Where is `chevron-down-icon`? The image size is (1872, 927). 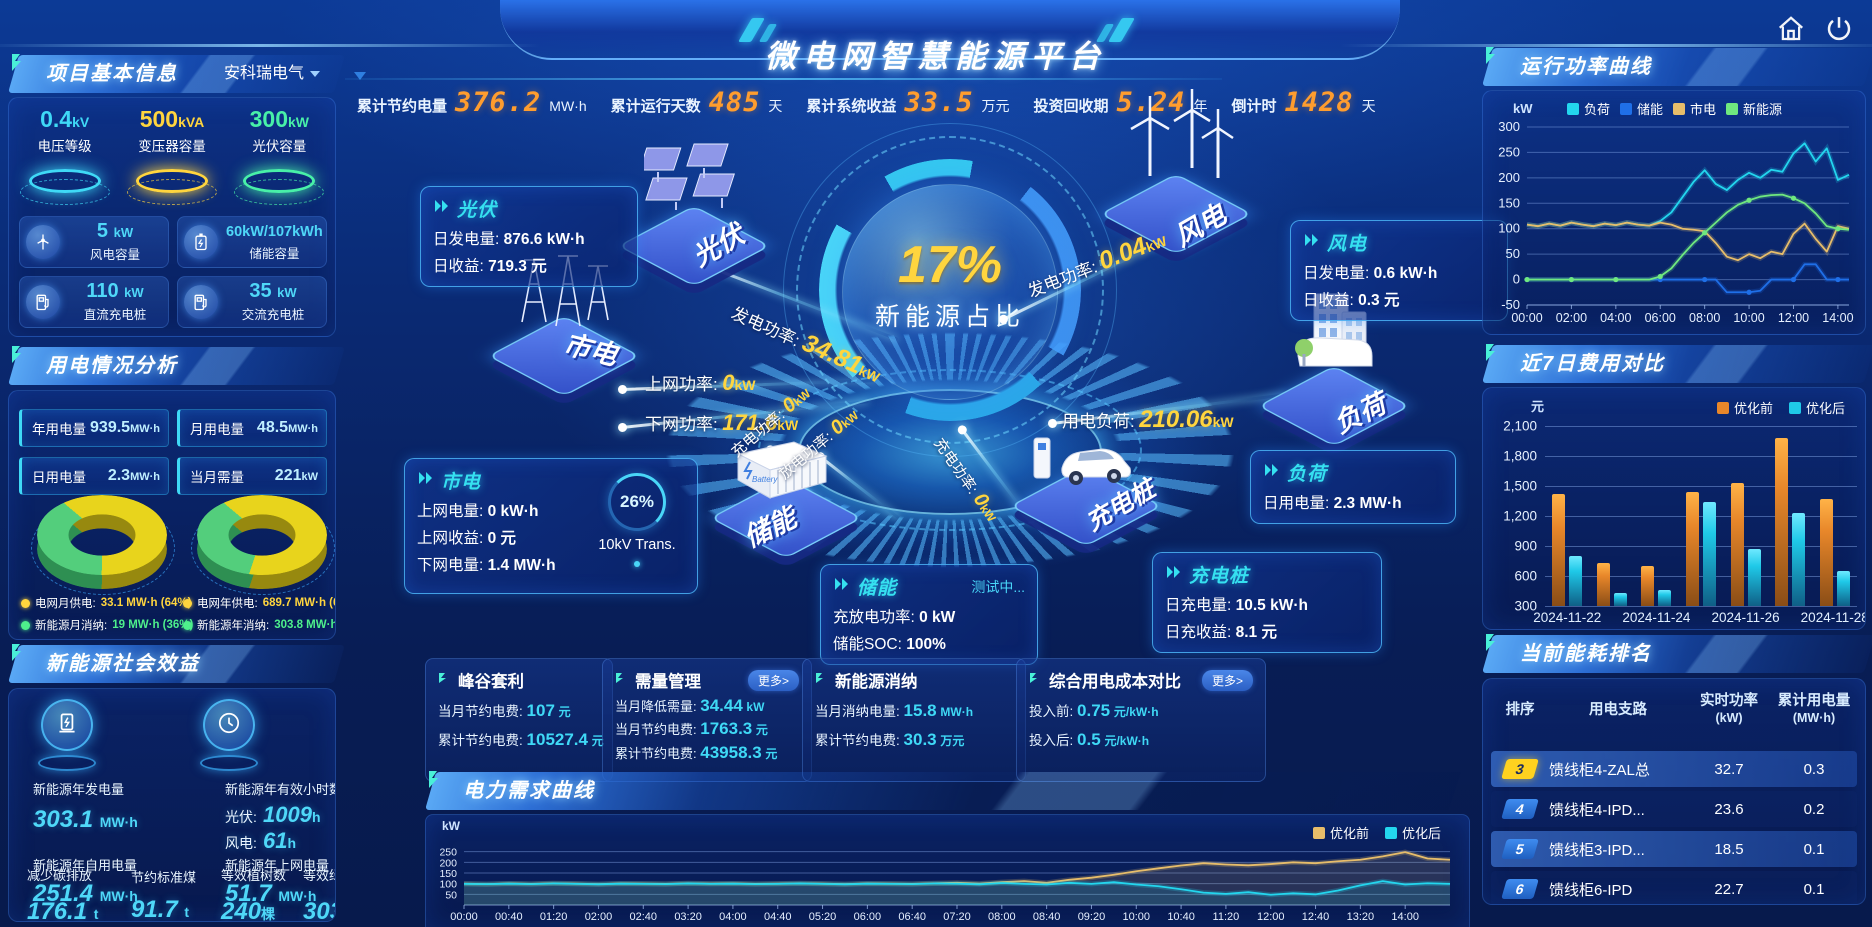 chevron-down-icon is located at coordinates (315, 73).